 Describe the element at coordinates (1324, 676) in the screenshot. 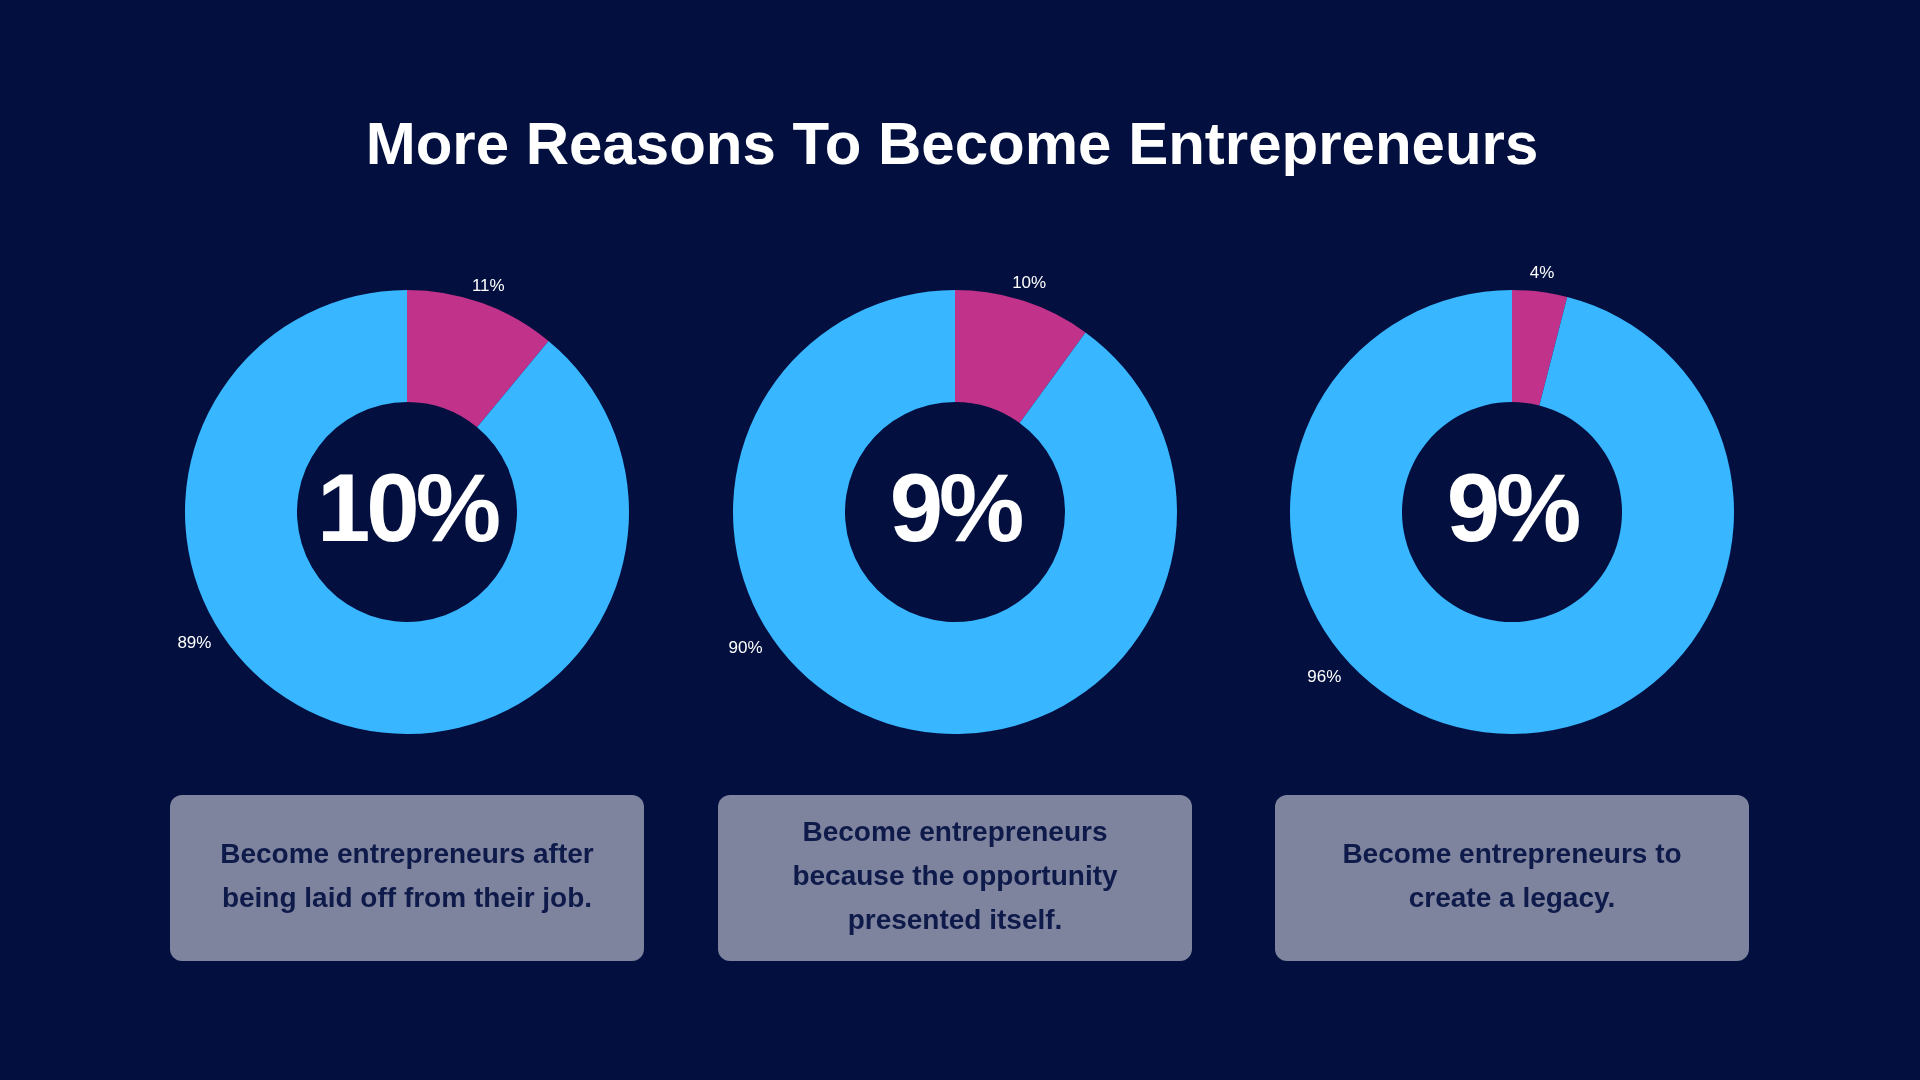

I see `data-label: 96%` at that location.